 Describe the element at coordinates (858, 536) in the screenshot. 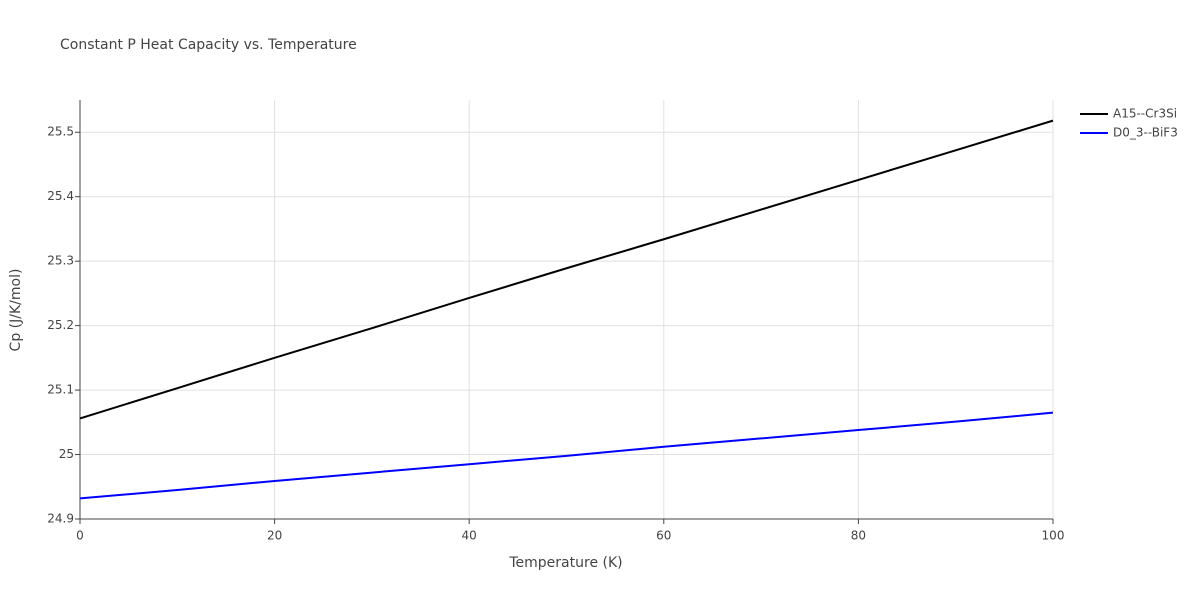

I see `x-tick-label: 80` at that location.